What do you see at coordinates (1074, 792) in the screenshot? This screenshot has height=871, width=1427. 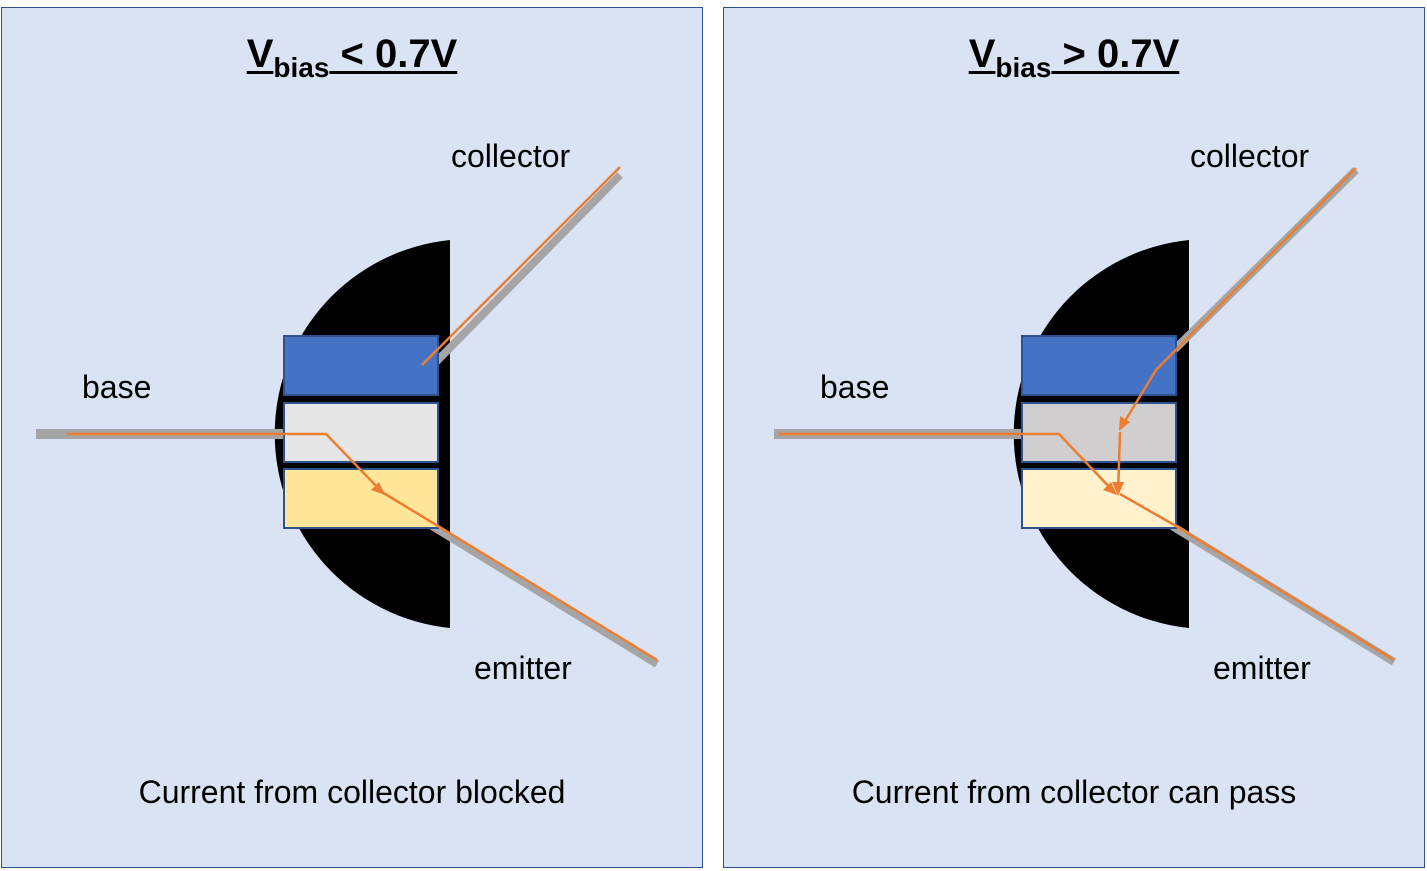 I see `panel-caption: Current from collector can pass` at bounding box center [1074, 792].